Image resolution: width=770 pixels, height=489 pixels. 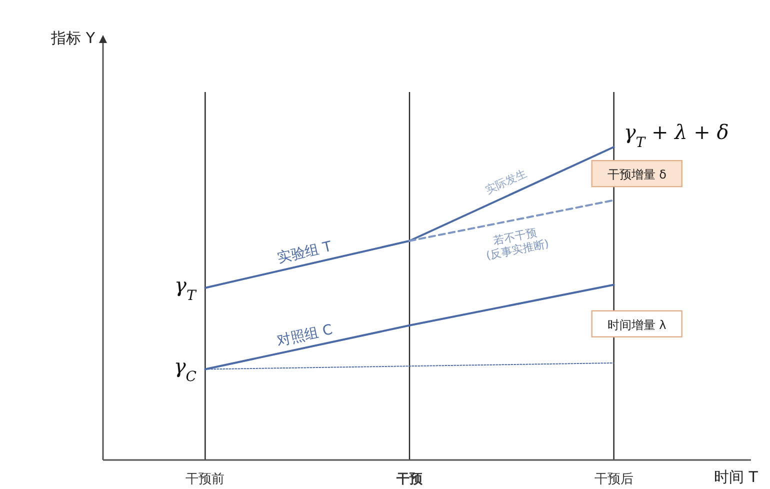 I want to click on x-tick-label: 干预, so click(x=410, y=479).